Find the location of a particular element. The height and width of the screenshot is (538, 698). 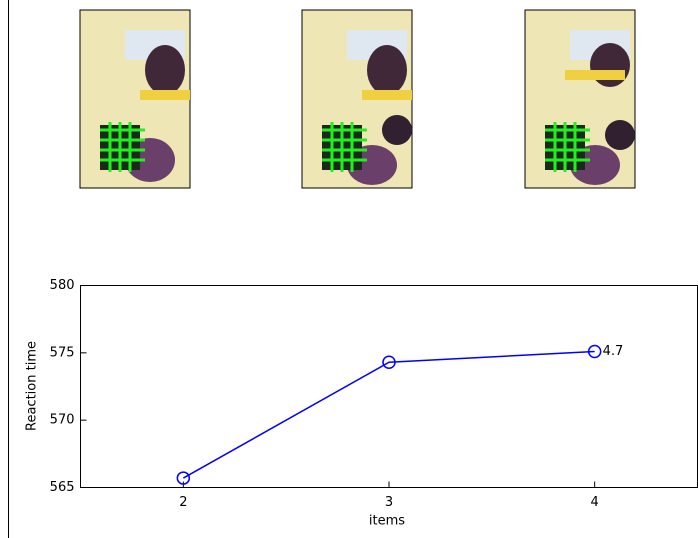

x-tick-label: 3 is located at coordinates (389, 502).